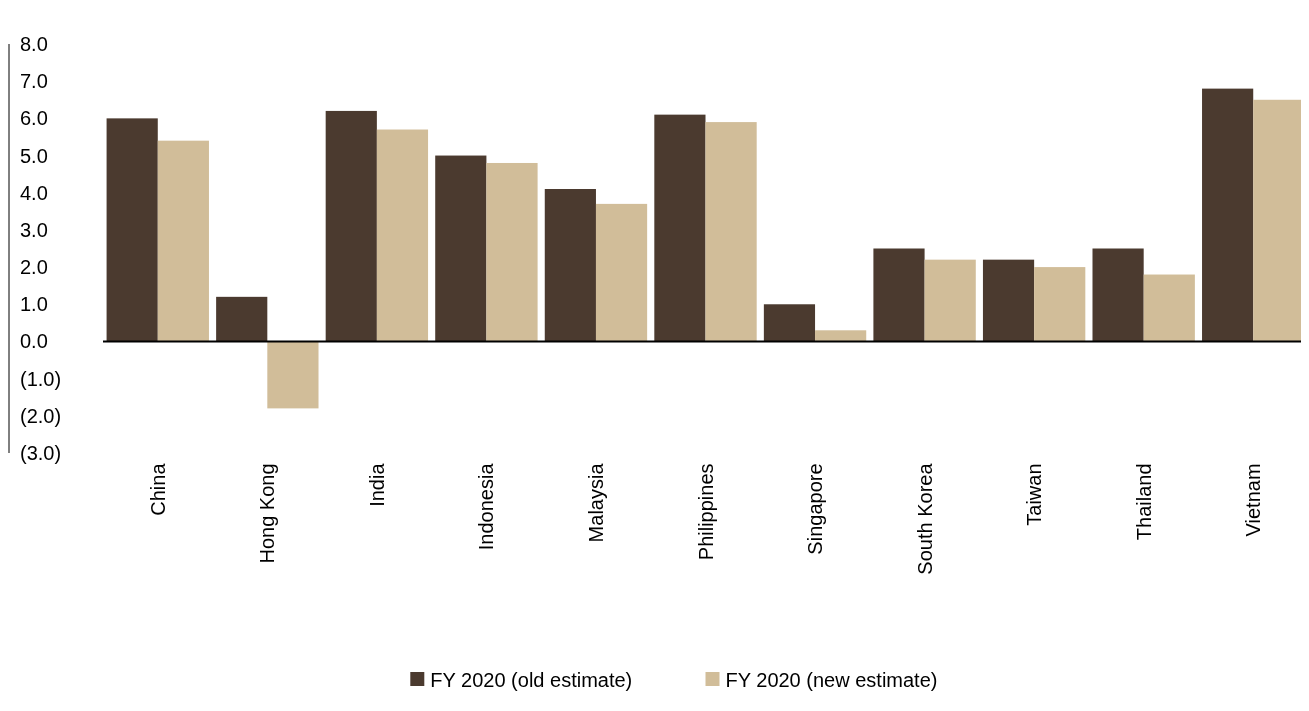 This screenshot has width=1309, height=711. Describe the element at coordinates (1034, 494) in the screenshot. I see `x-tick-label: Taiwan` at that location.